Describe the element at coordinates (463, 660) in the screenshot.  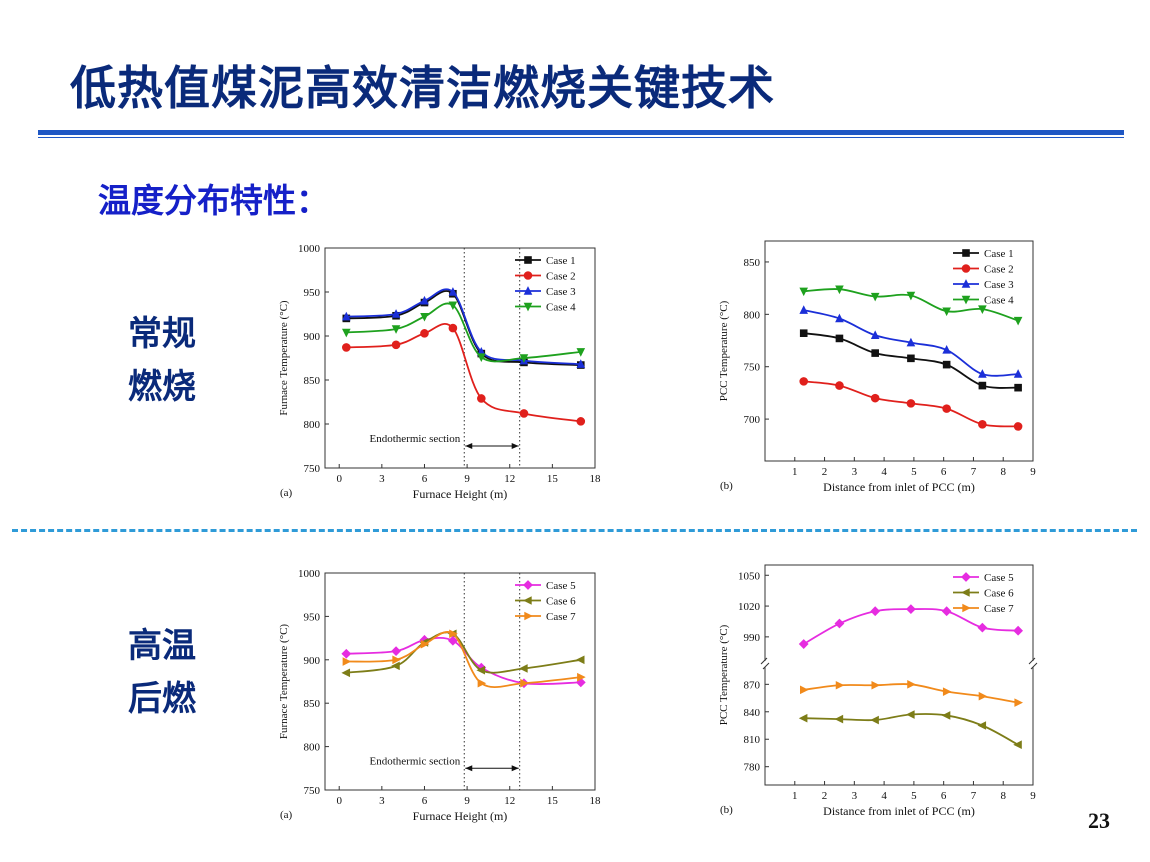
I see `series-line` at that location.